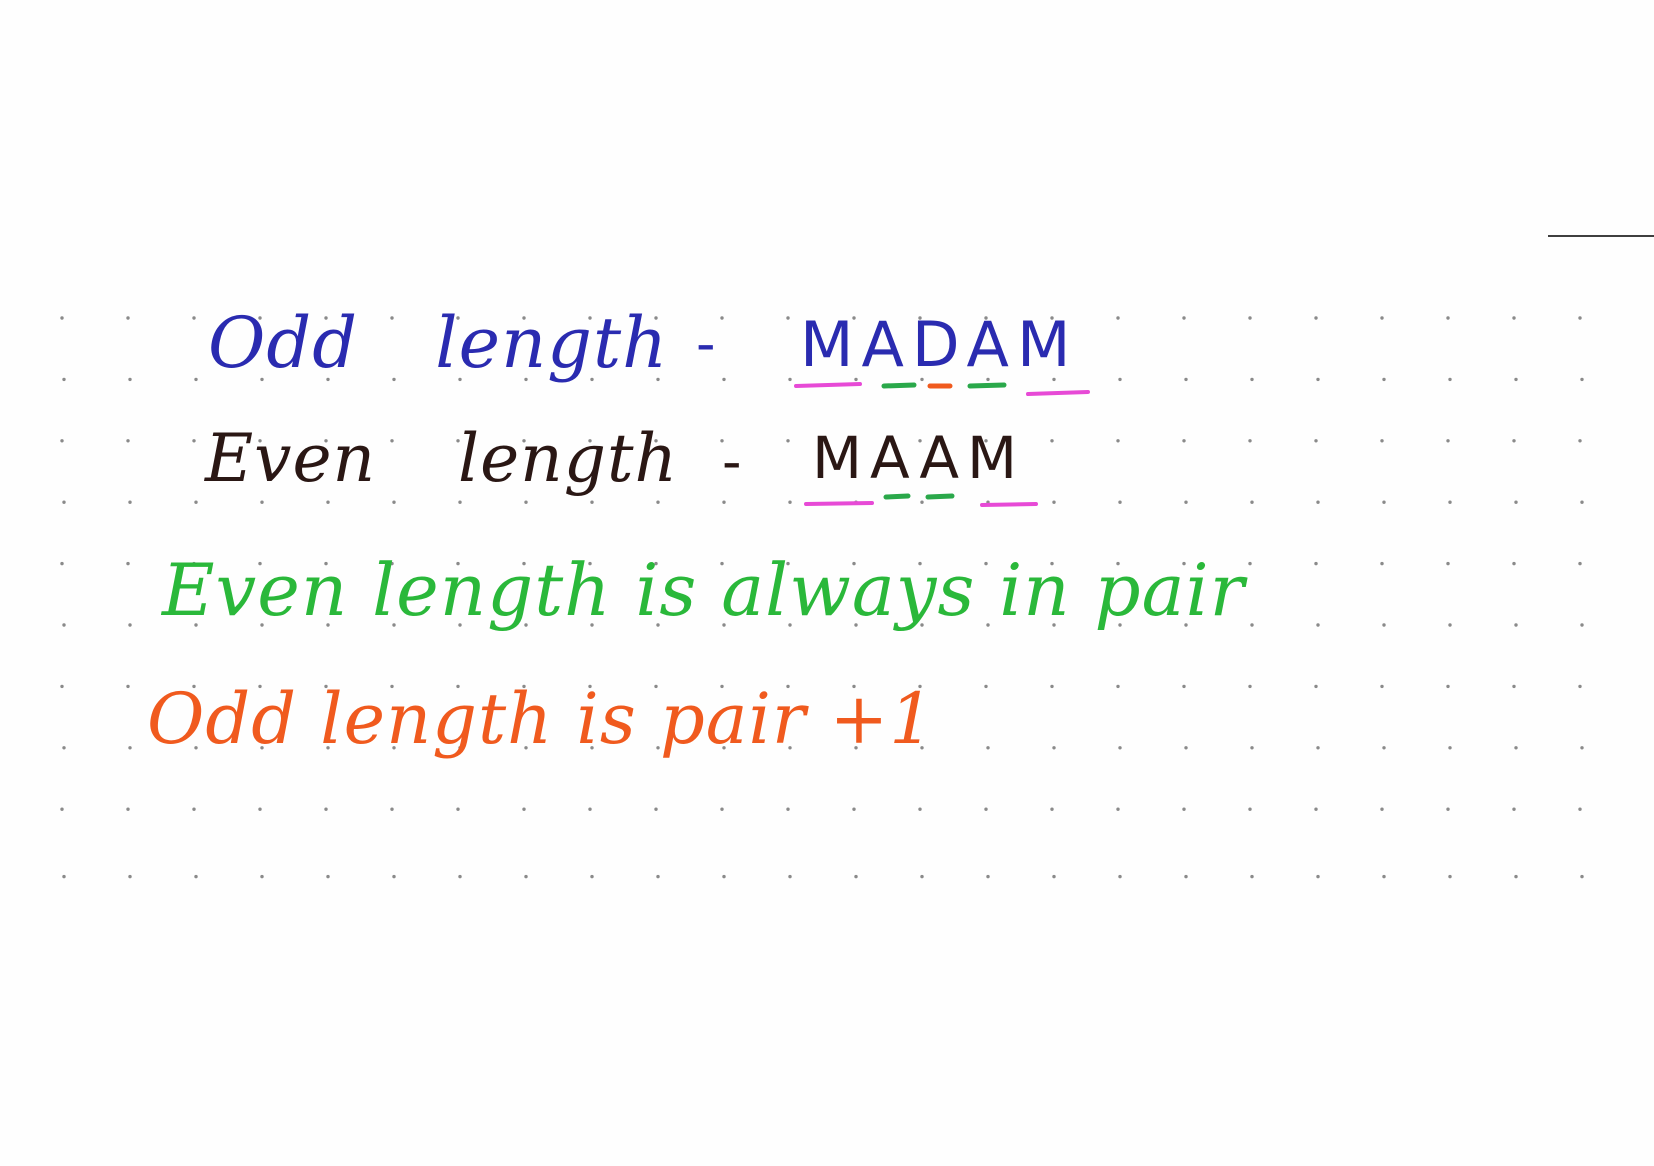  What do you see at coordinates (291, 458) in the screenshot?
I see `even-word: Even` at bounding box center [291, 458].